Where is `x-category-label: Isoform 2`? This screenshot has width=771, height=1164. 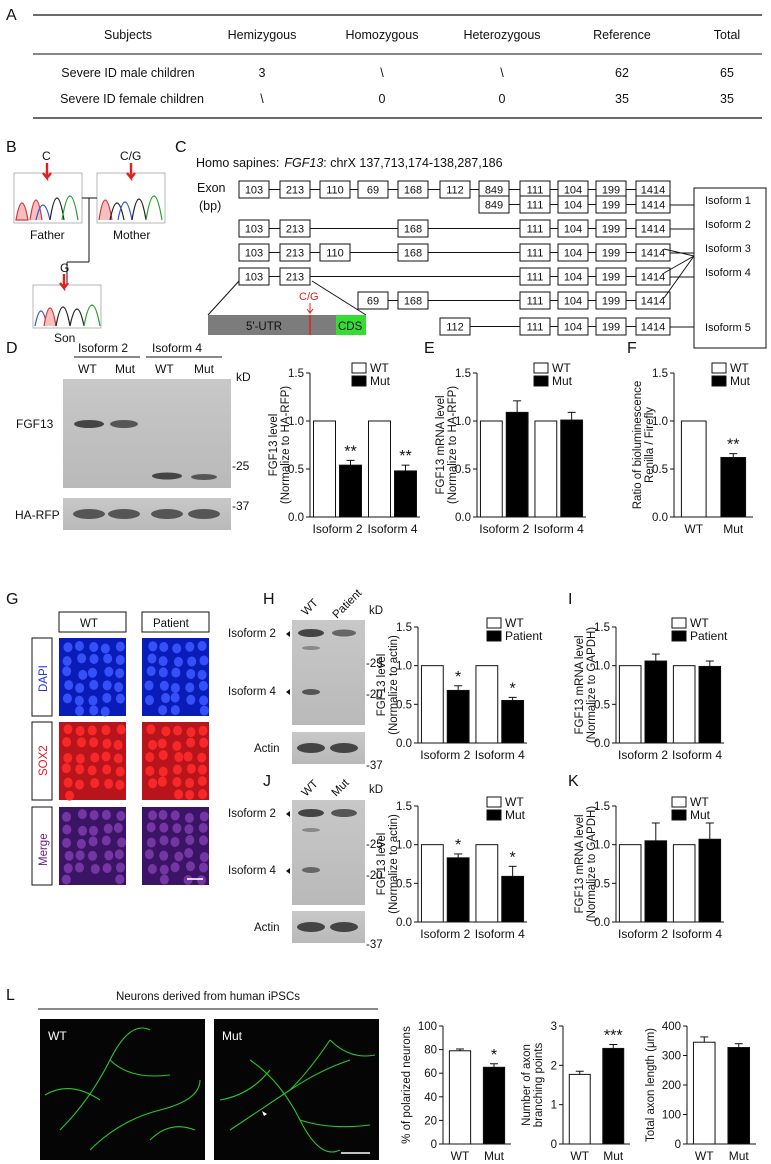
x-category-label: Isoform 2 is located at coordinates (643, 934).